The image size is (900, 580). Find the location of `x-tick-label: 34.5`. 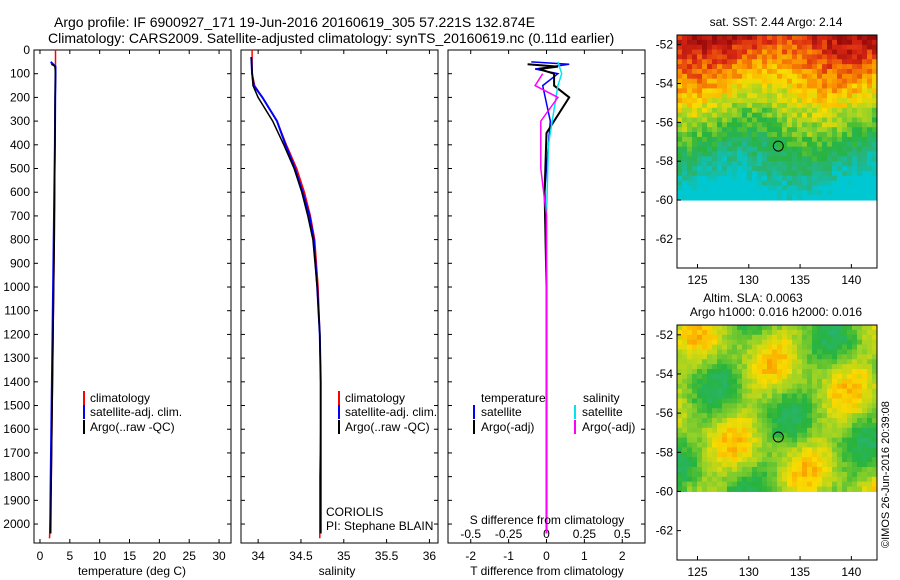

x-tick-label: 34.5 is located at coordinates (301, 556).